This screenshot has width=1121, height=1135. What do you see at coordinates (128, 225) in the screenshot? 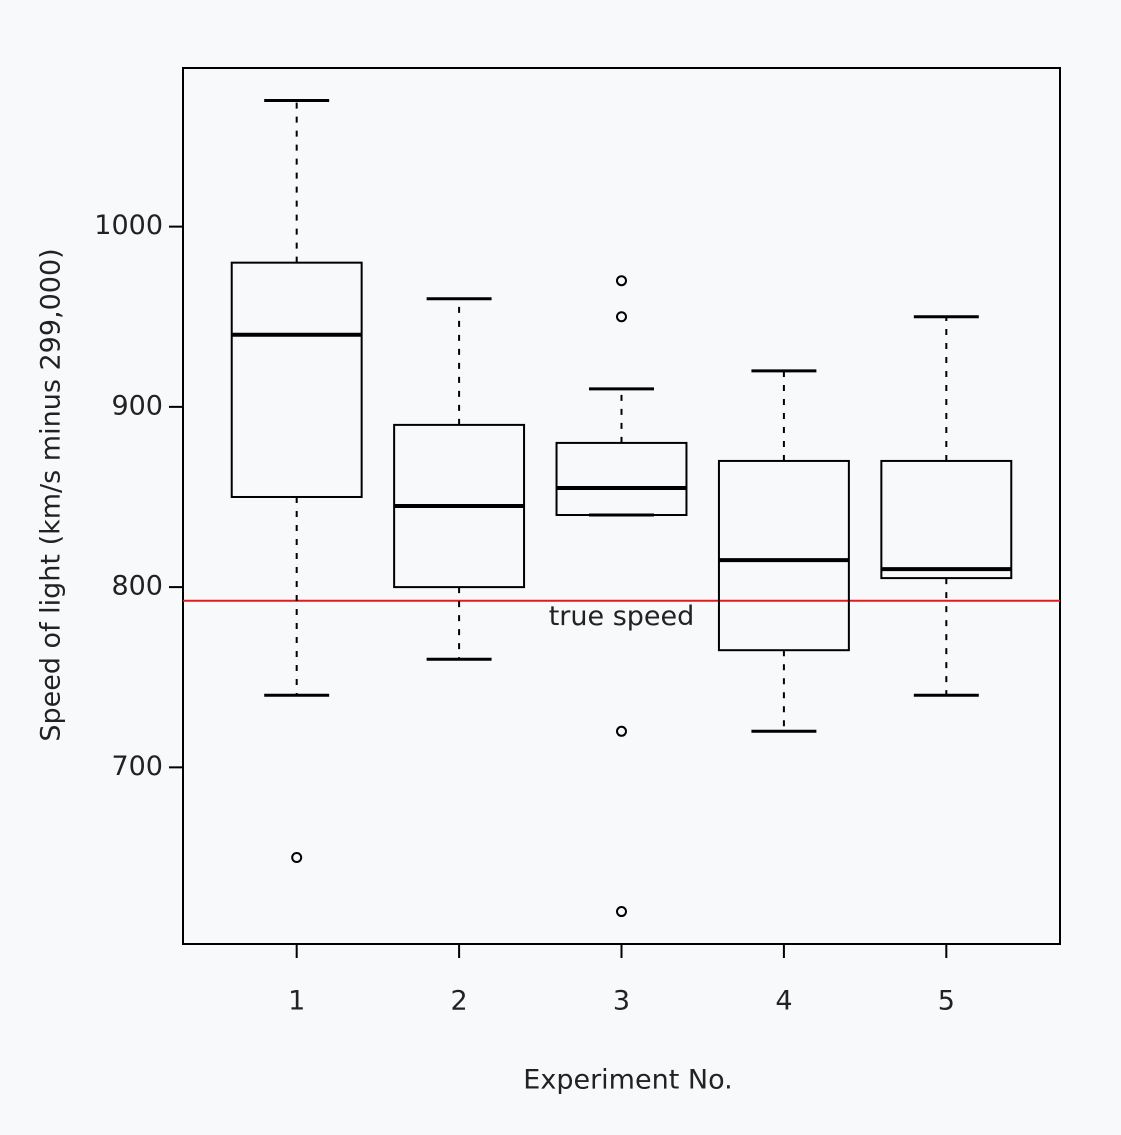
I see `y-tick-label: 1000` at bounding box center [128, 225].